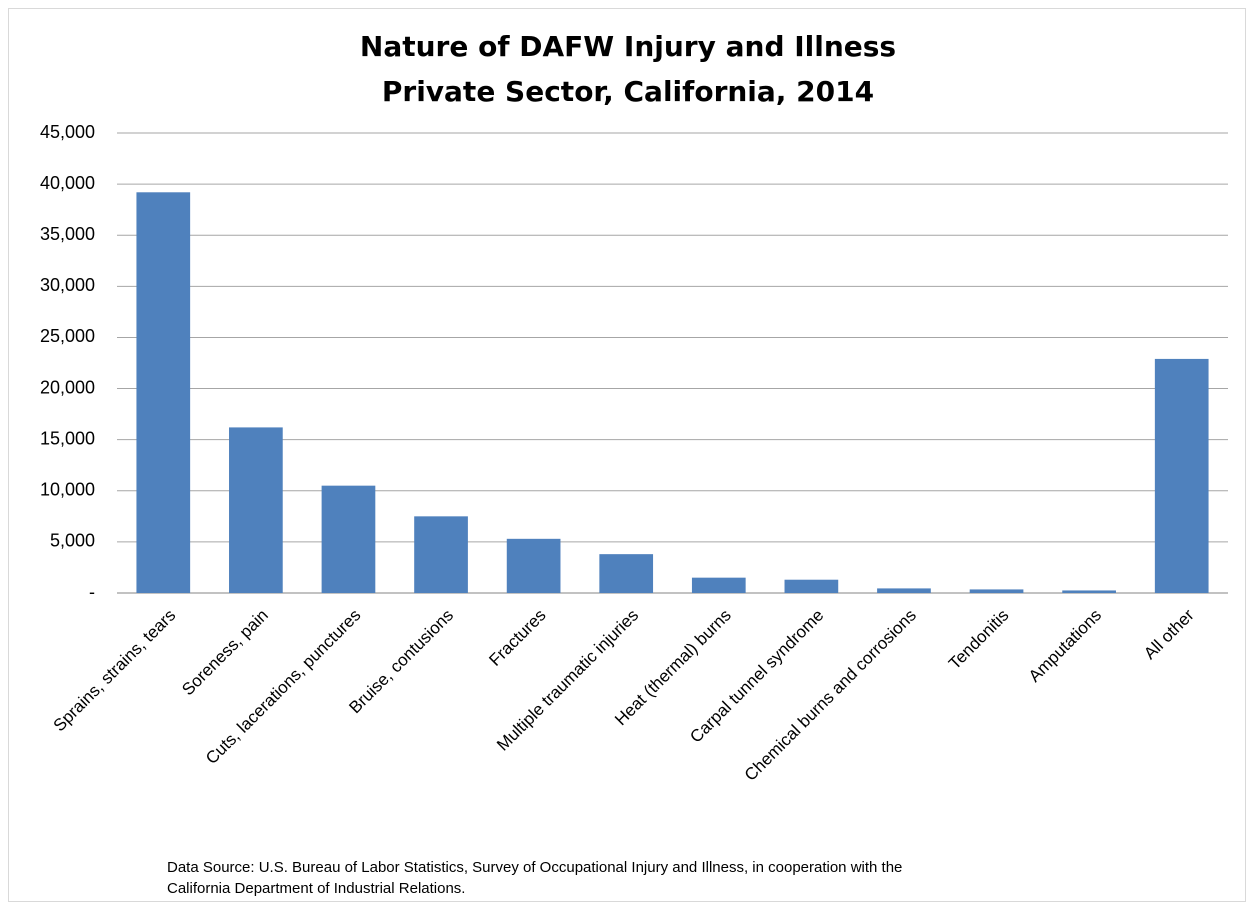 The width and height of the screenshot is (1247, 903). What do you see at coordinates (628, 46) in the screenshot?
I see `chart-title: Nature of DAFW Injury and Illness` at bounding box center [628, 46].